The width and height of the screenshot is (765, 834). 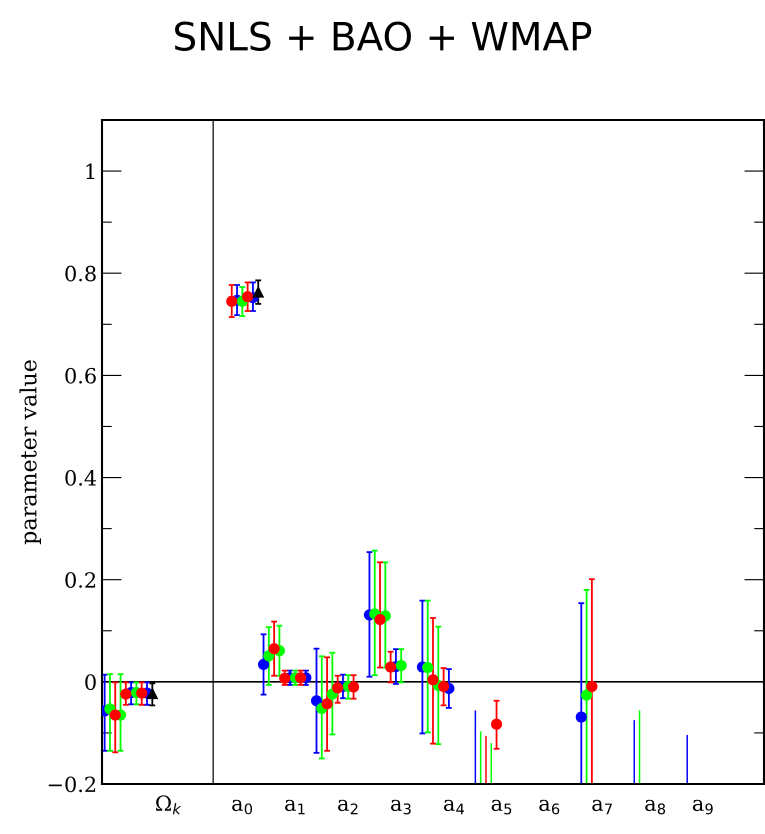 What do you see at coordinates (702, 807) in the screenshot?
I see `x-tick-label: a$_{9}$` at bounding box center [702, 807].